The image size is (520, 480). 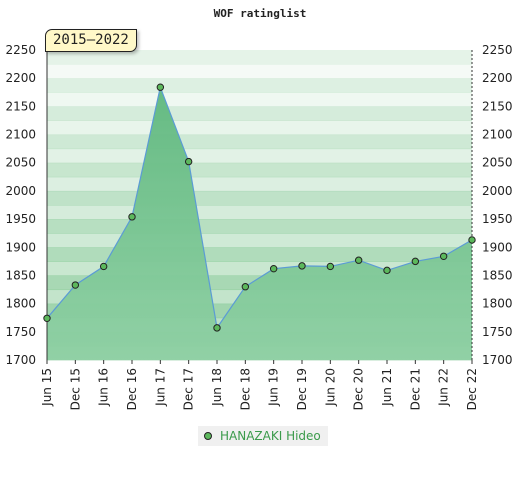 I want to click on x-tick-label: Jun 15, so click(x=47, y=387).